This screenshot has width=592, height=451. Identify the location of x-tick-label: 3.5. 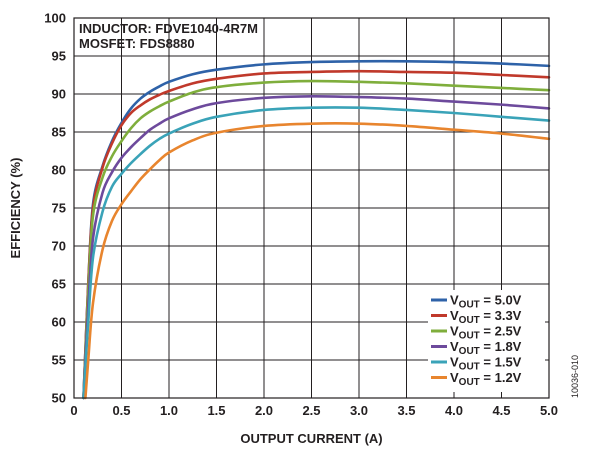
(406, 410).